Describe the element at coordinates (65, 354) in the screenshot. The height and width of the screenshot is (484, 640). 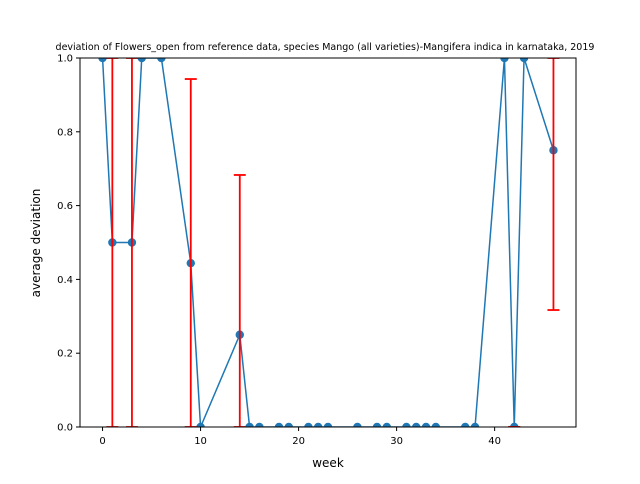
I see `y-tick-label: 0.2` at that location.